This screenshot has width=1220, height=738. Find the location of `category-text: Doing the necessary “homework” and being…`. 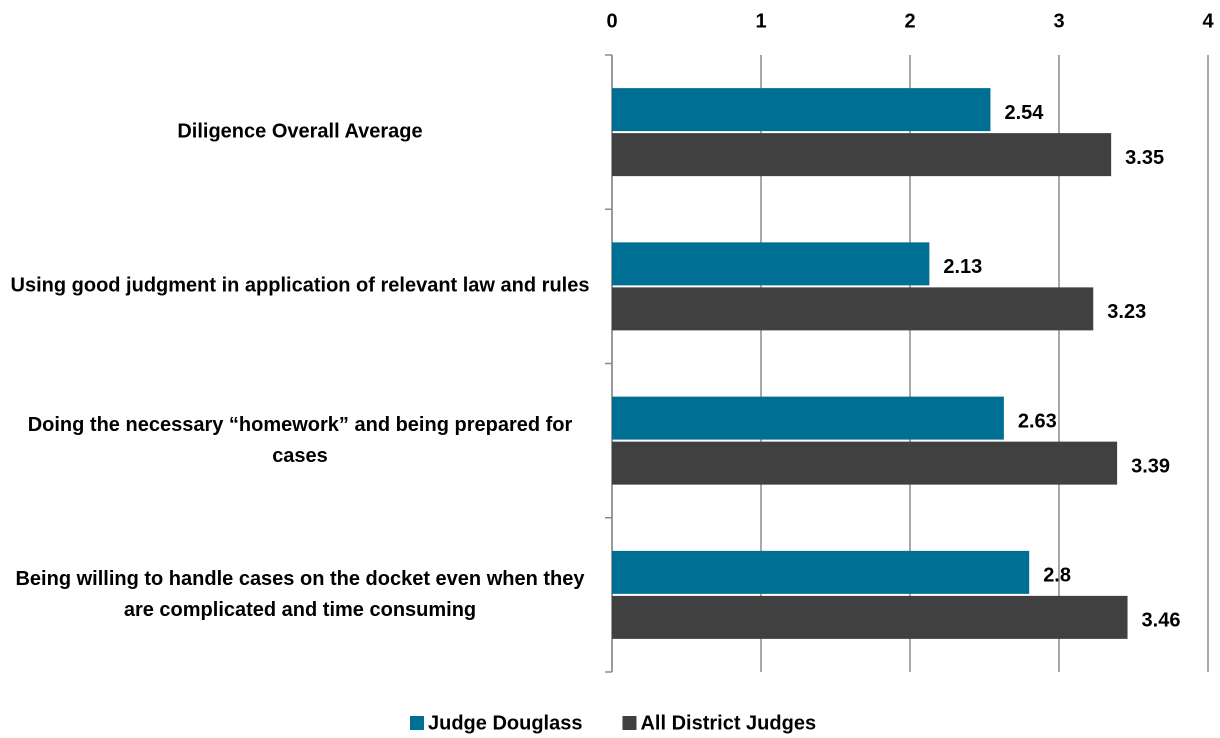

category-text: Doing the necessary “homework” and being… is located at coordinates (300, 440).